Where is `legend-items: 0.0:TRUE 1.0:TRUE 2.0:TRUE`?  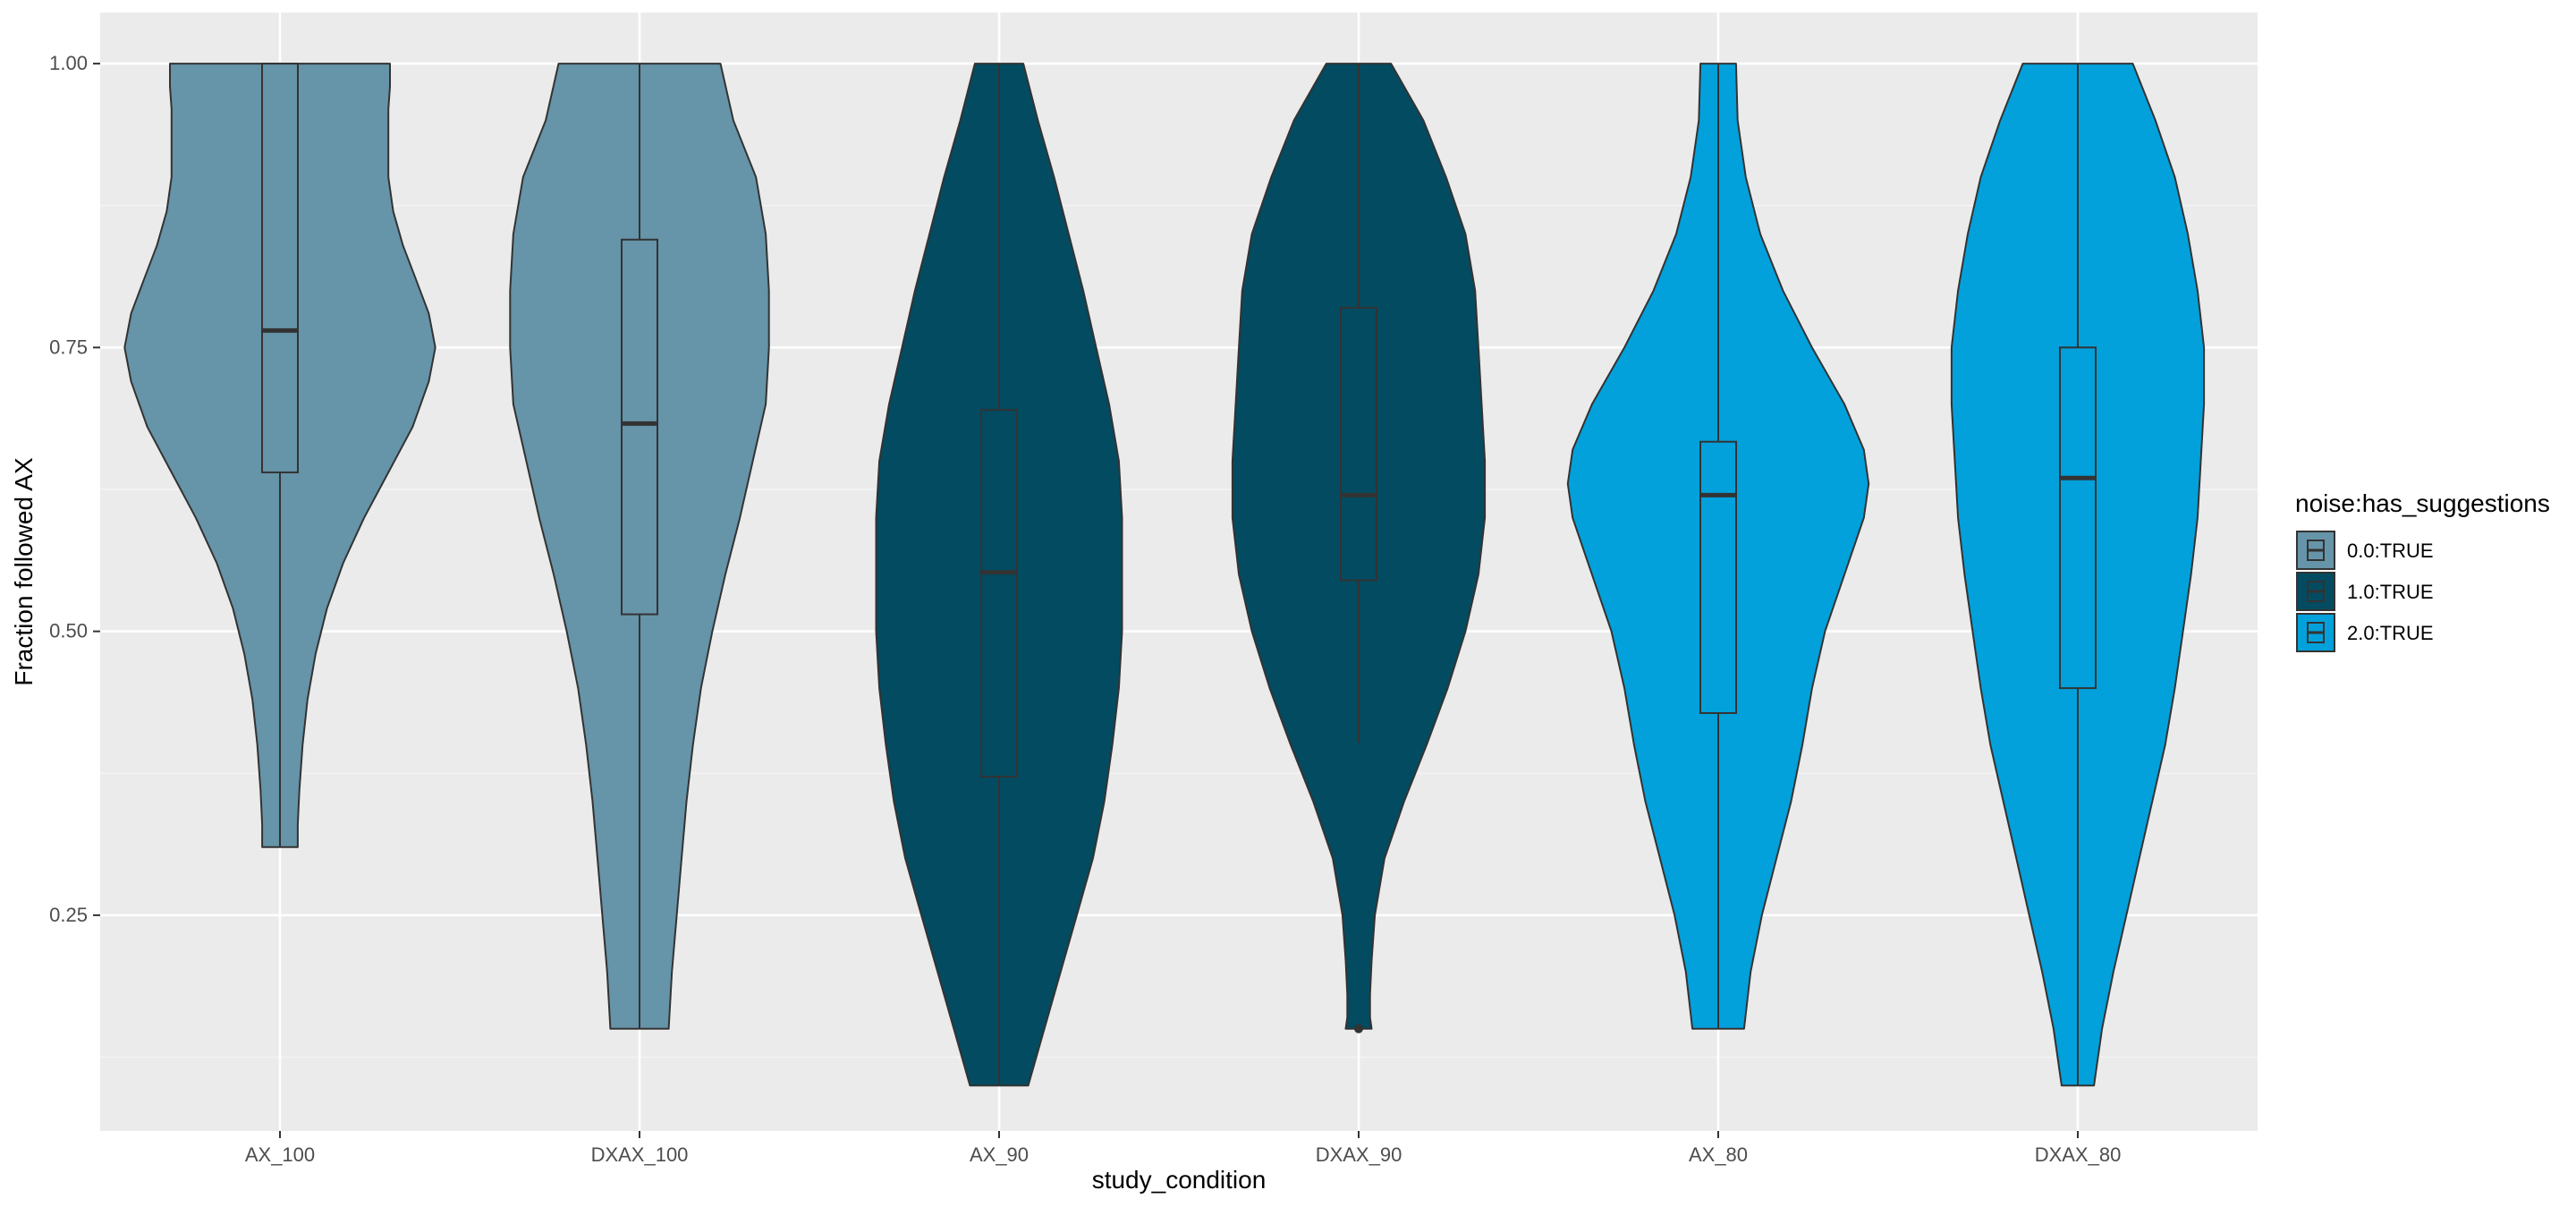 legend-items: 0.0:TRUE 1.0:TRUE 2.0:TRUE is located at coordinates (2365, 591).